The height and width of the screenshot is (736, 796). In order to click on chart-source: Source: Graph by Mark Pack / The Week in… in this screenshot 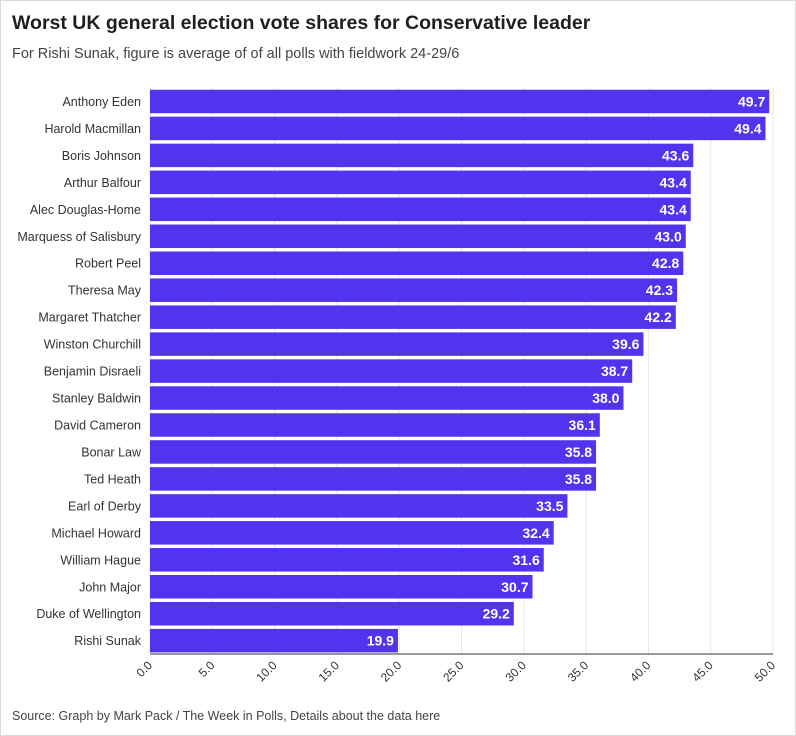, I will do `click(226, 716)`.